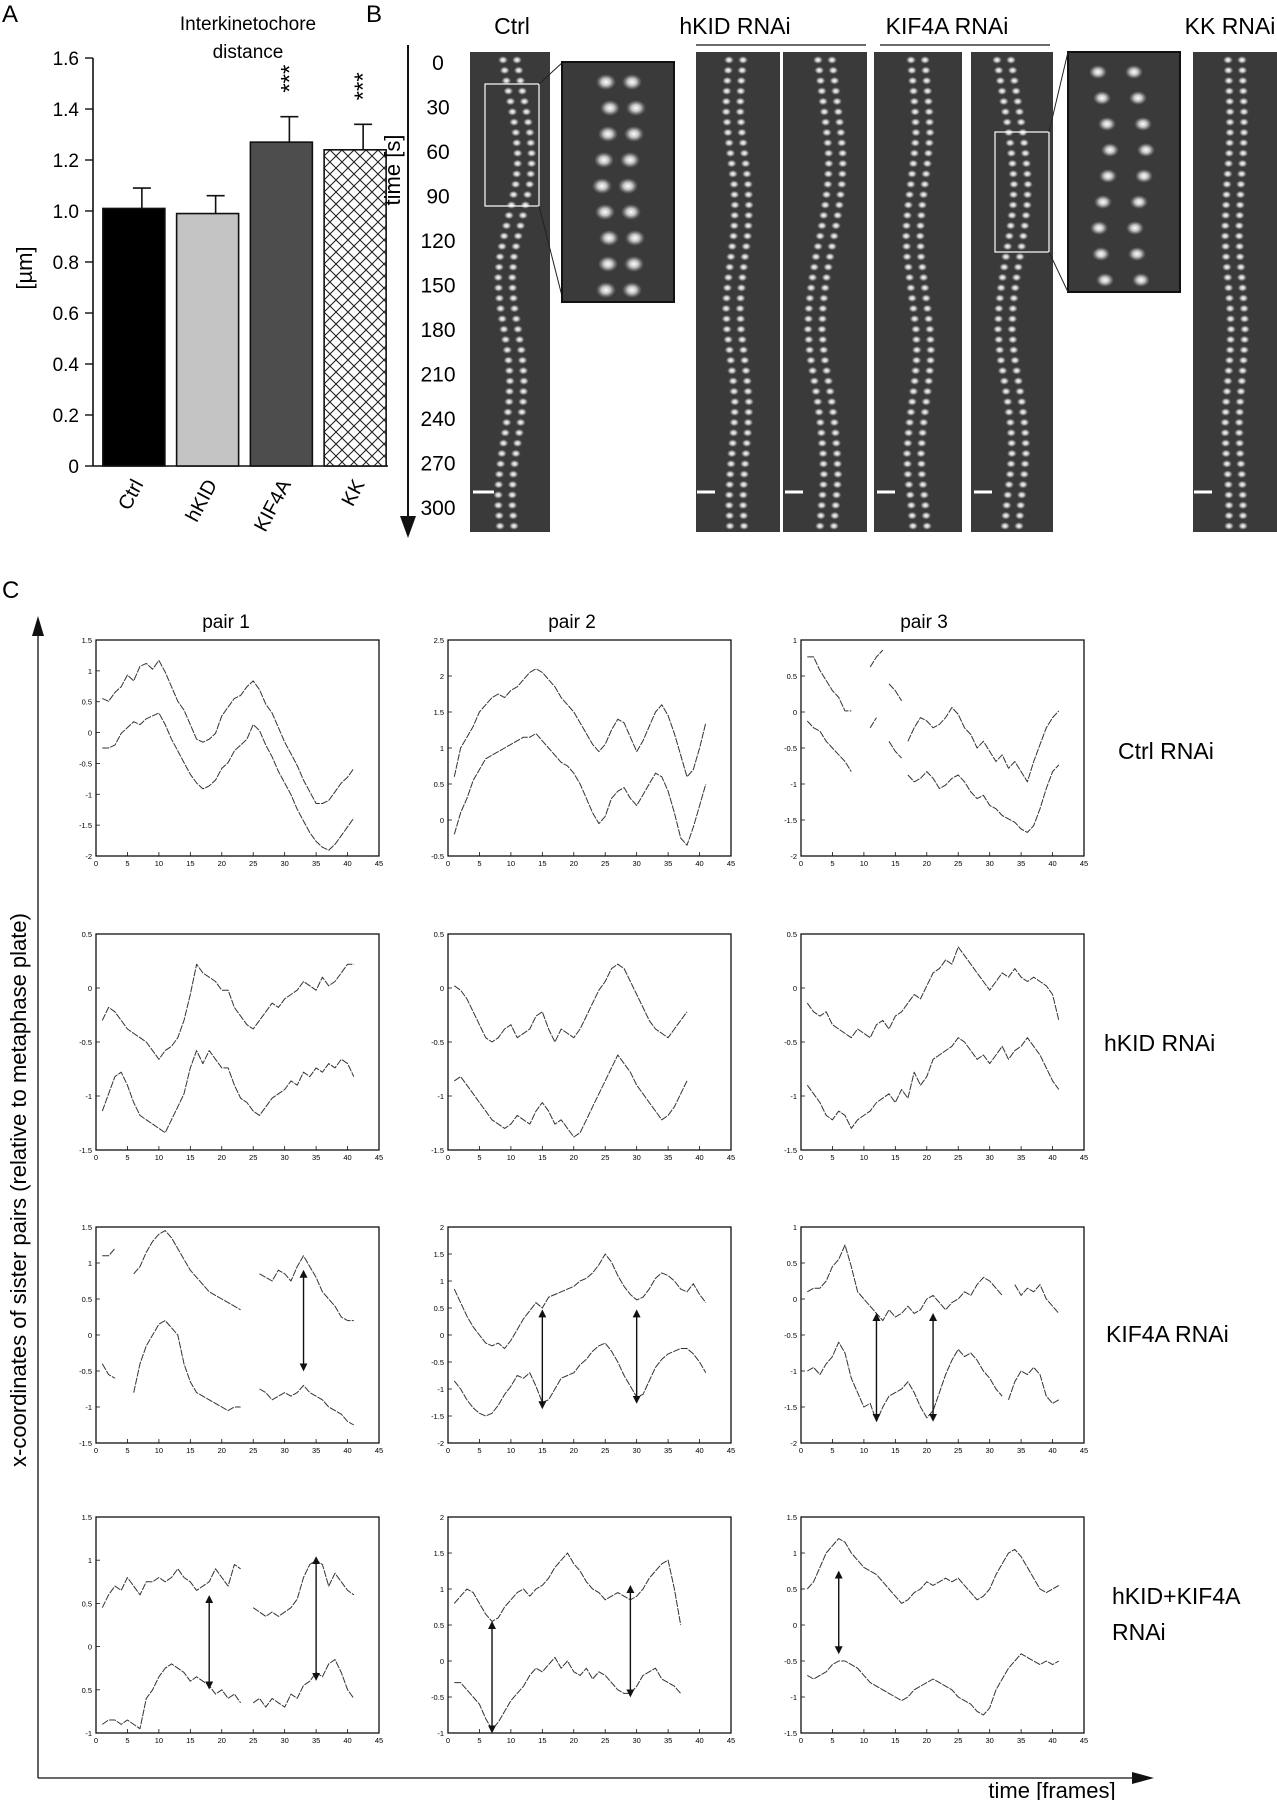 This screenshot has width=1277, height=1800. What do you see at coordinates (244, 266) in the screenshot?
I see `bar-chart-bars: *** ***` at bounding box center [244, 266].